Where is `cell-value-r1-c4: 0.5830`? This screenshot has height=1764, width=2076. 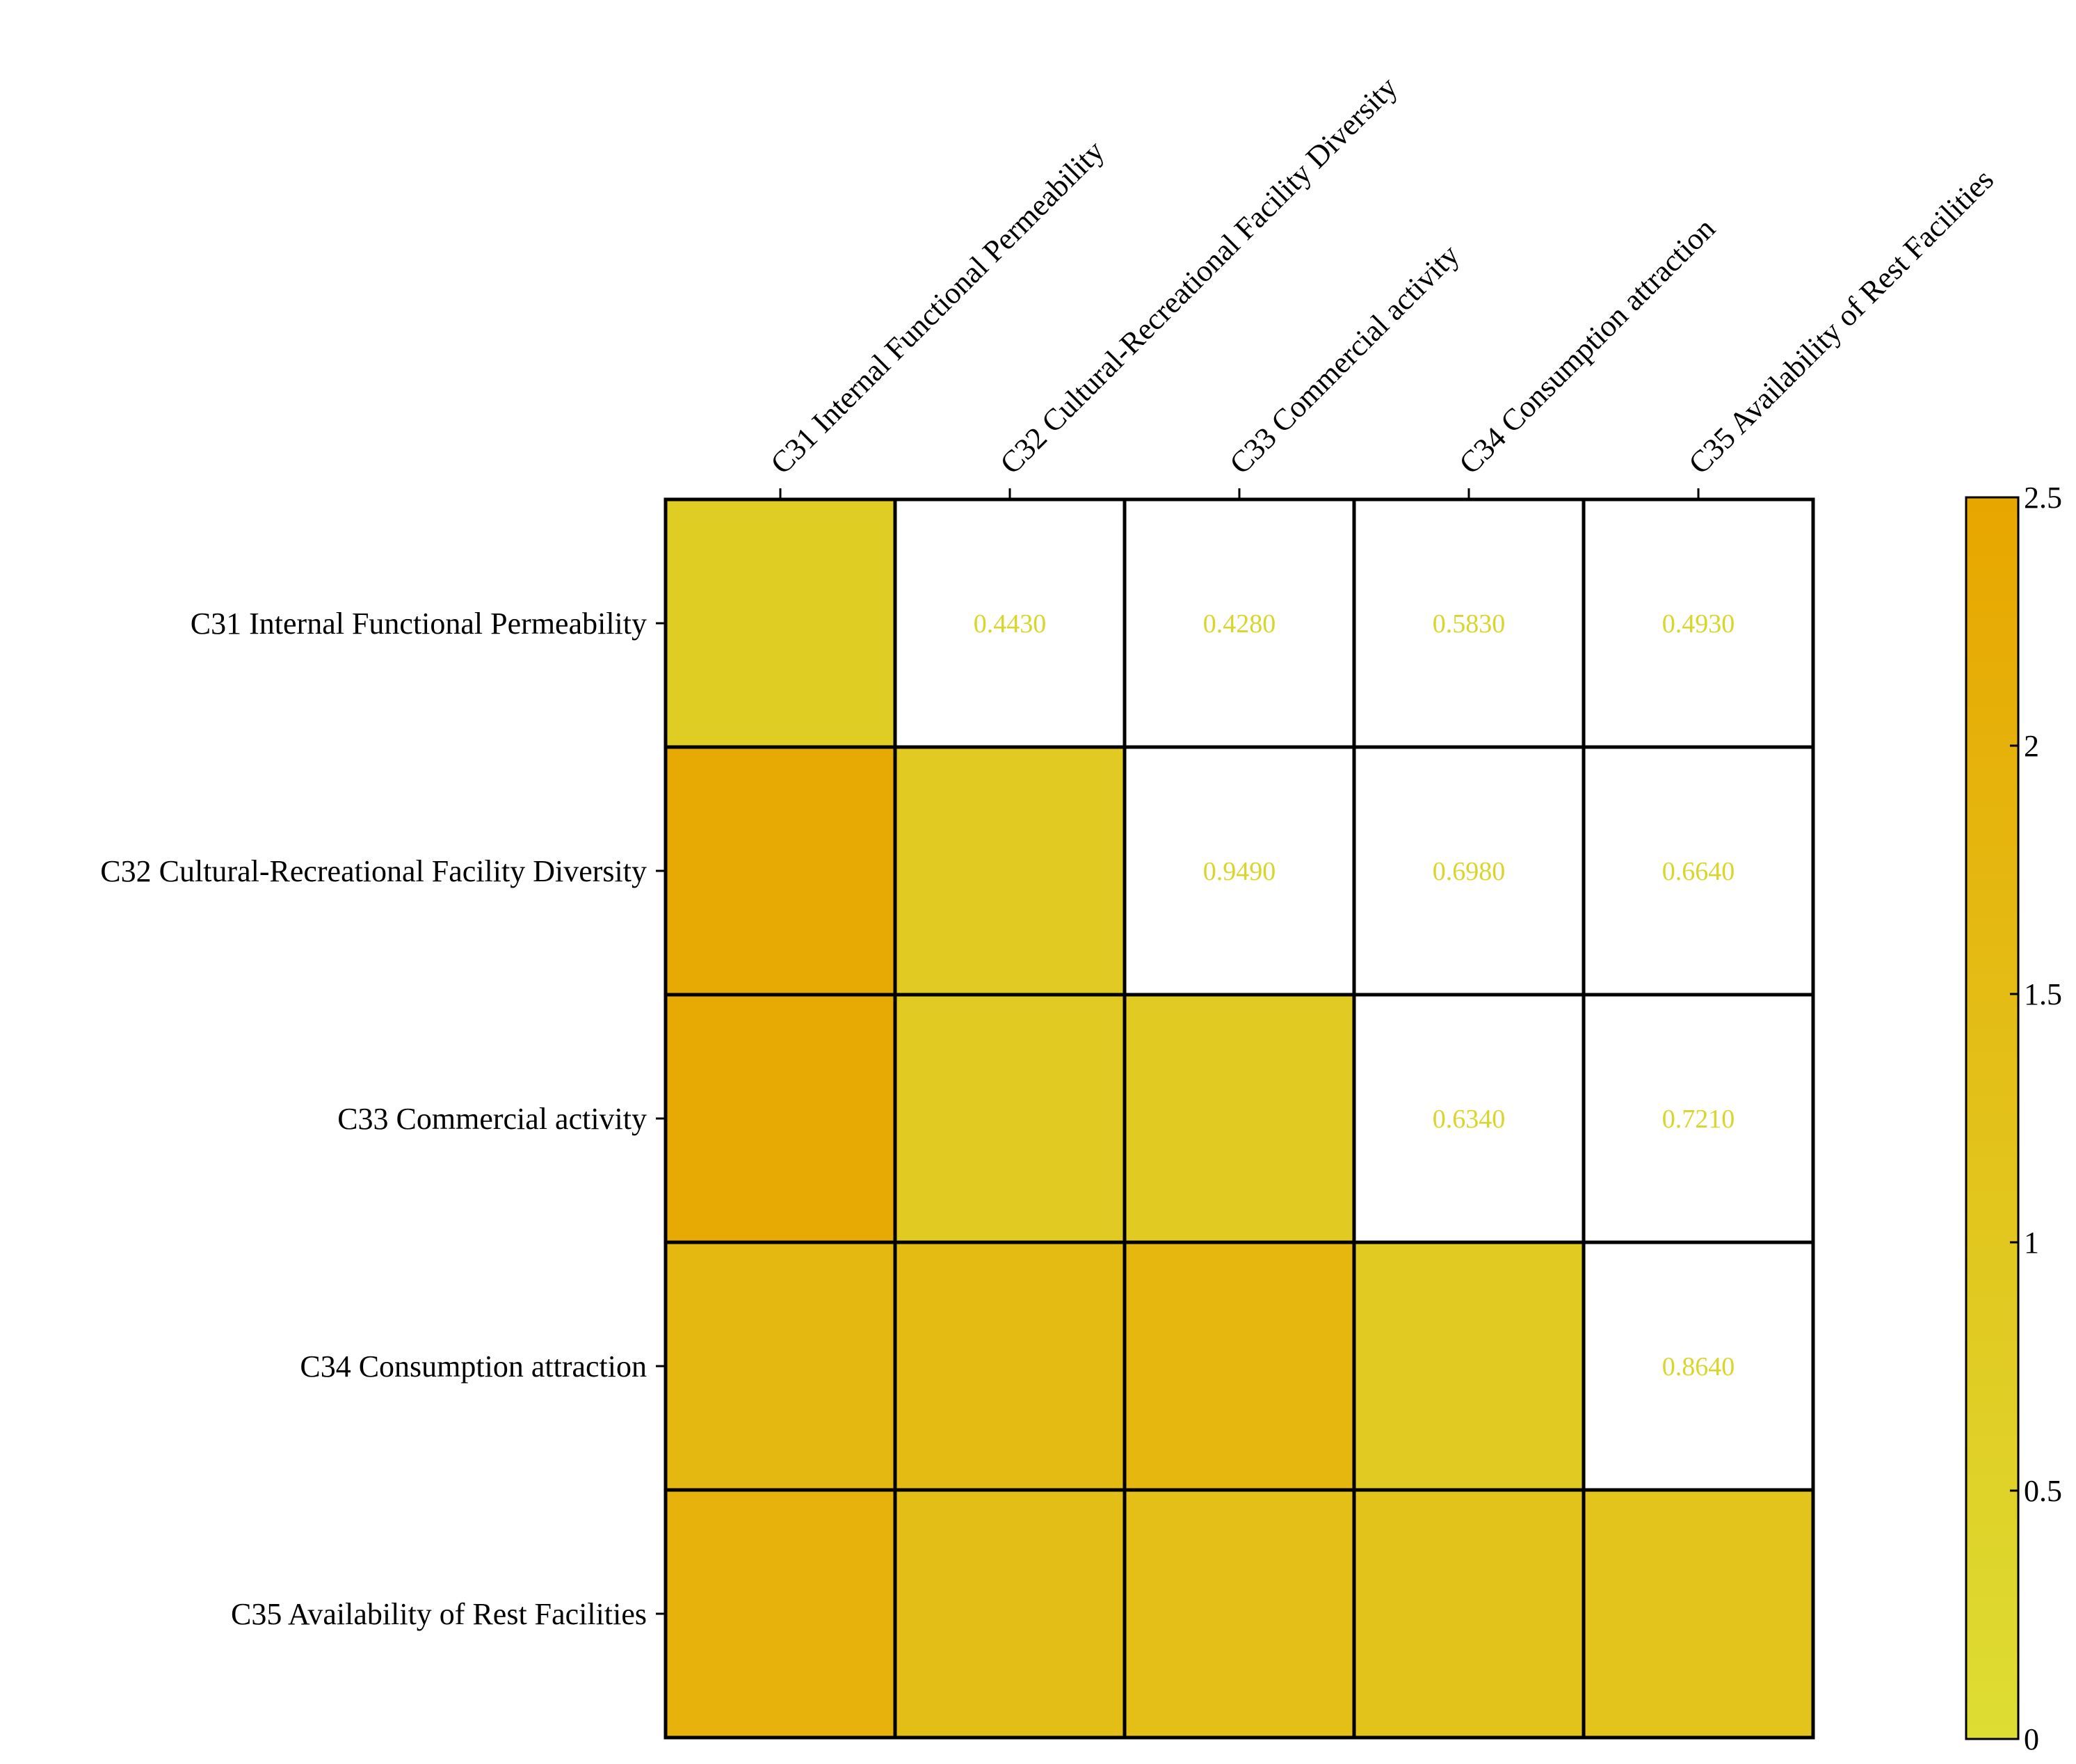 cell-value-r1-c4: 0.5830 is located at coordinates (1469, 624).